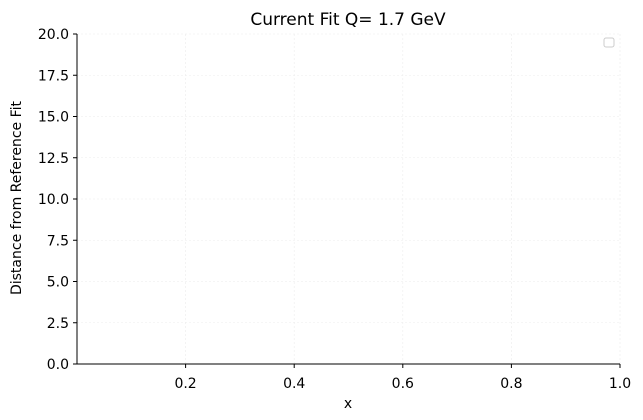 This screenshot has width=643, height=420. I want to click on x-tick-label: 0.4, so click(294, 384).